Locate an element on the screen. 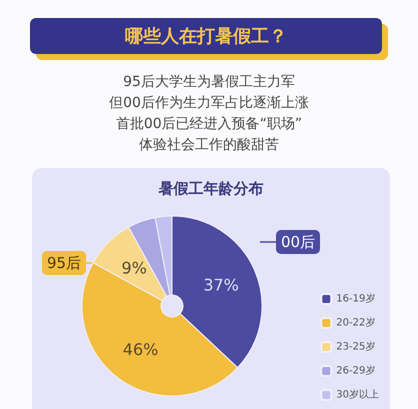 This screenshot has width=418, height=409. legend-label: 30岁以上 is located at coordinates (358, 394).